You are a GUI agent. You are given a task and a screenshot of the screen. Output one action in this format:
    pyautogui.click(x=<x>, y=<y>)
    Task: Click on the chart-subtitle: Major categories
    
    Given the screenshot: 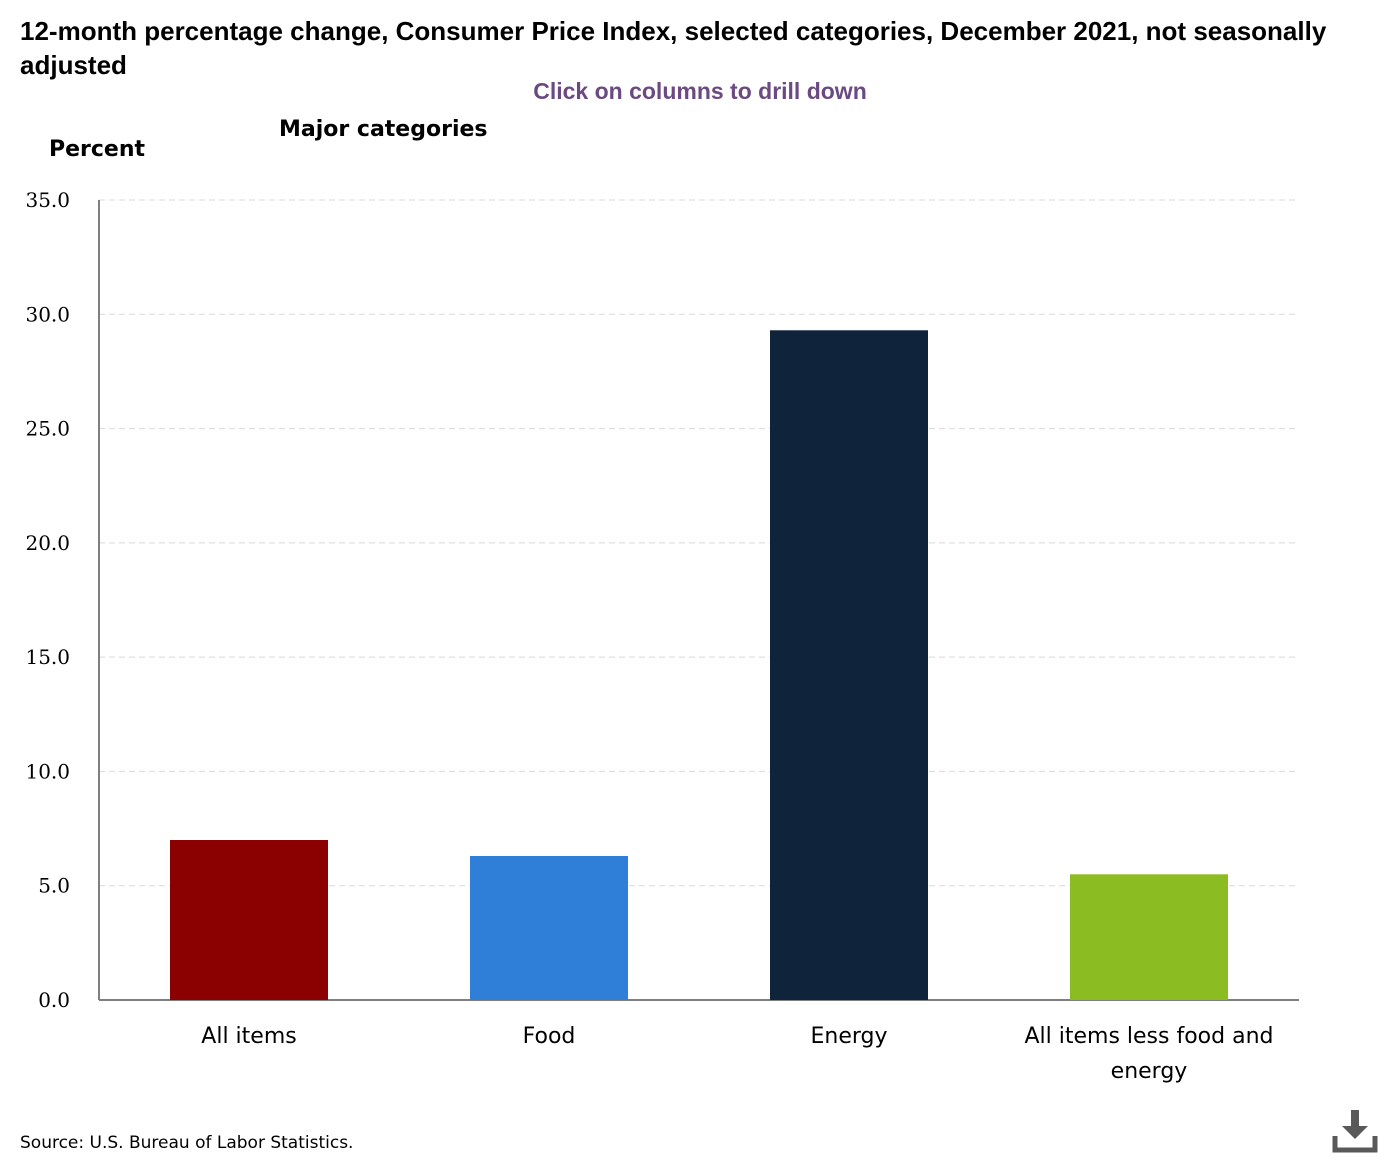 What is the action you would take?
    pyautogui.click(x=383, y=129)
    